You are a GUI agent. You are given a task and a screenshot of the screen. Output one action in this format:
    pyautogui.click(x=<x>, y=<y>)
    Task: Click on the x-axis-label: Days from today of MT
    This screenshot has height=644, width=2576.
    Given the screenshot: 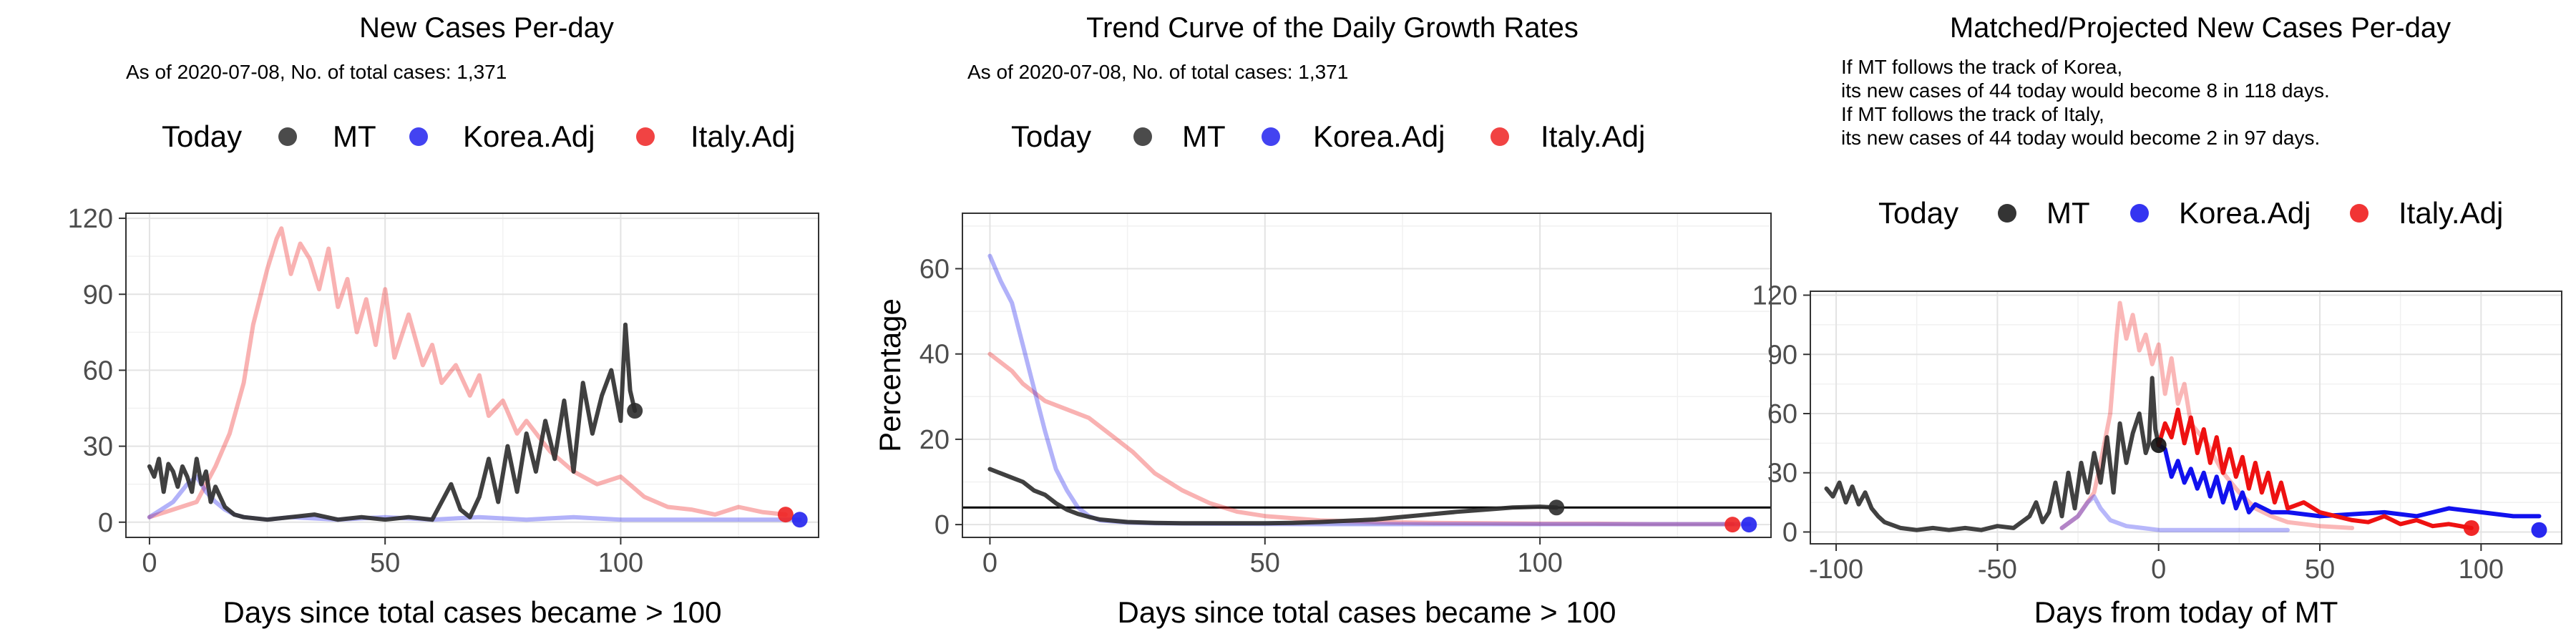 What is the action you would take?
    pyautogui.click(x=2186, y=612)
    